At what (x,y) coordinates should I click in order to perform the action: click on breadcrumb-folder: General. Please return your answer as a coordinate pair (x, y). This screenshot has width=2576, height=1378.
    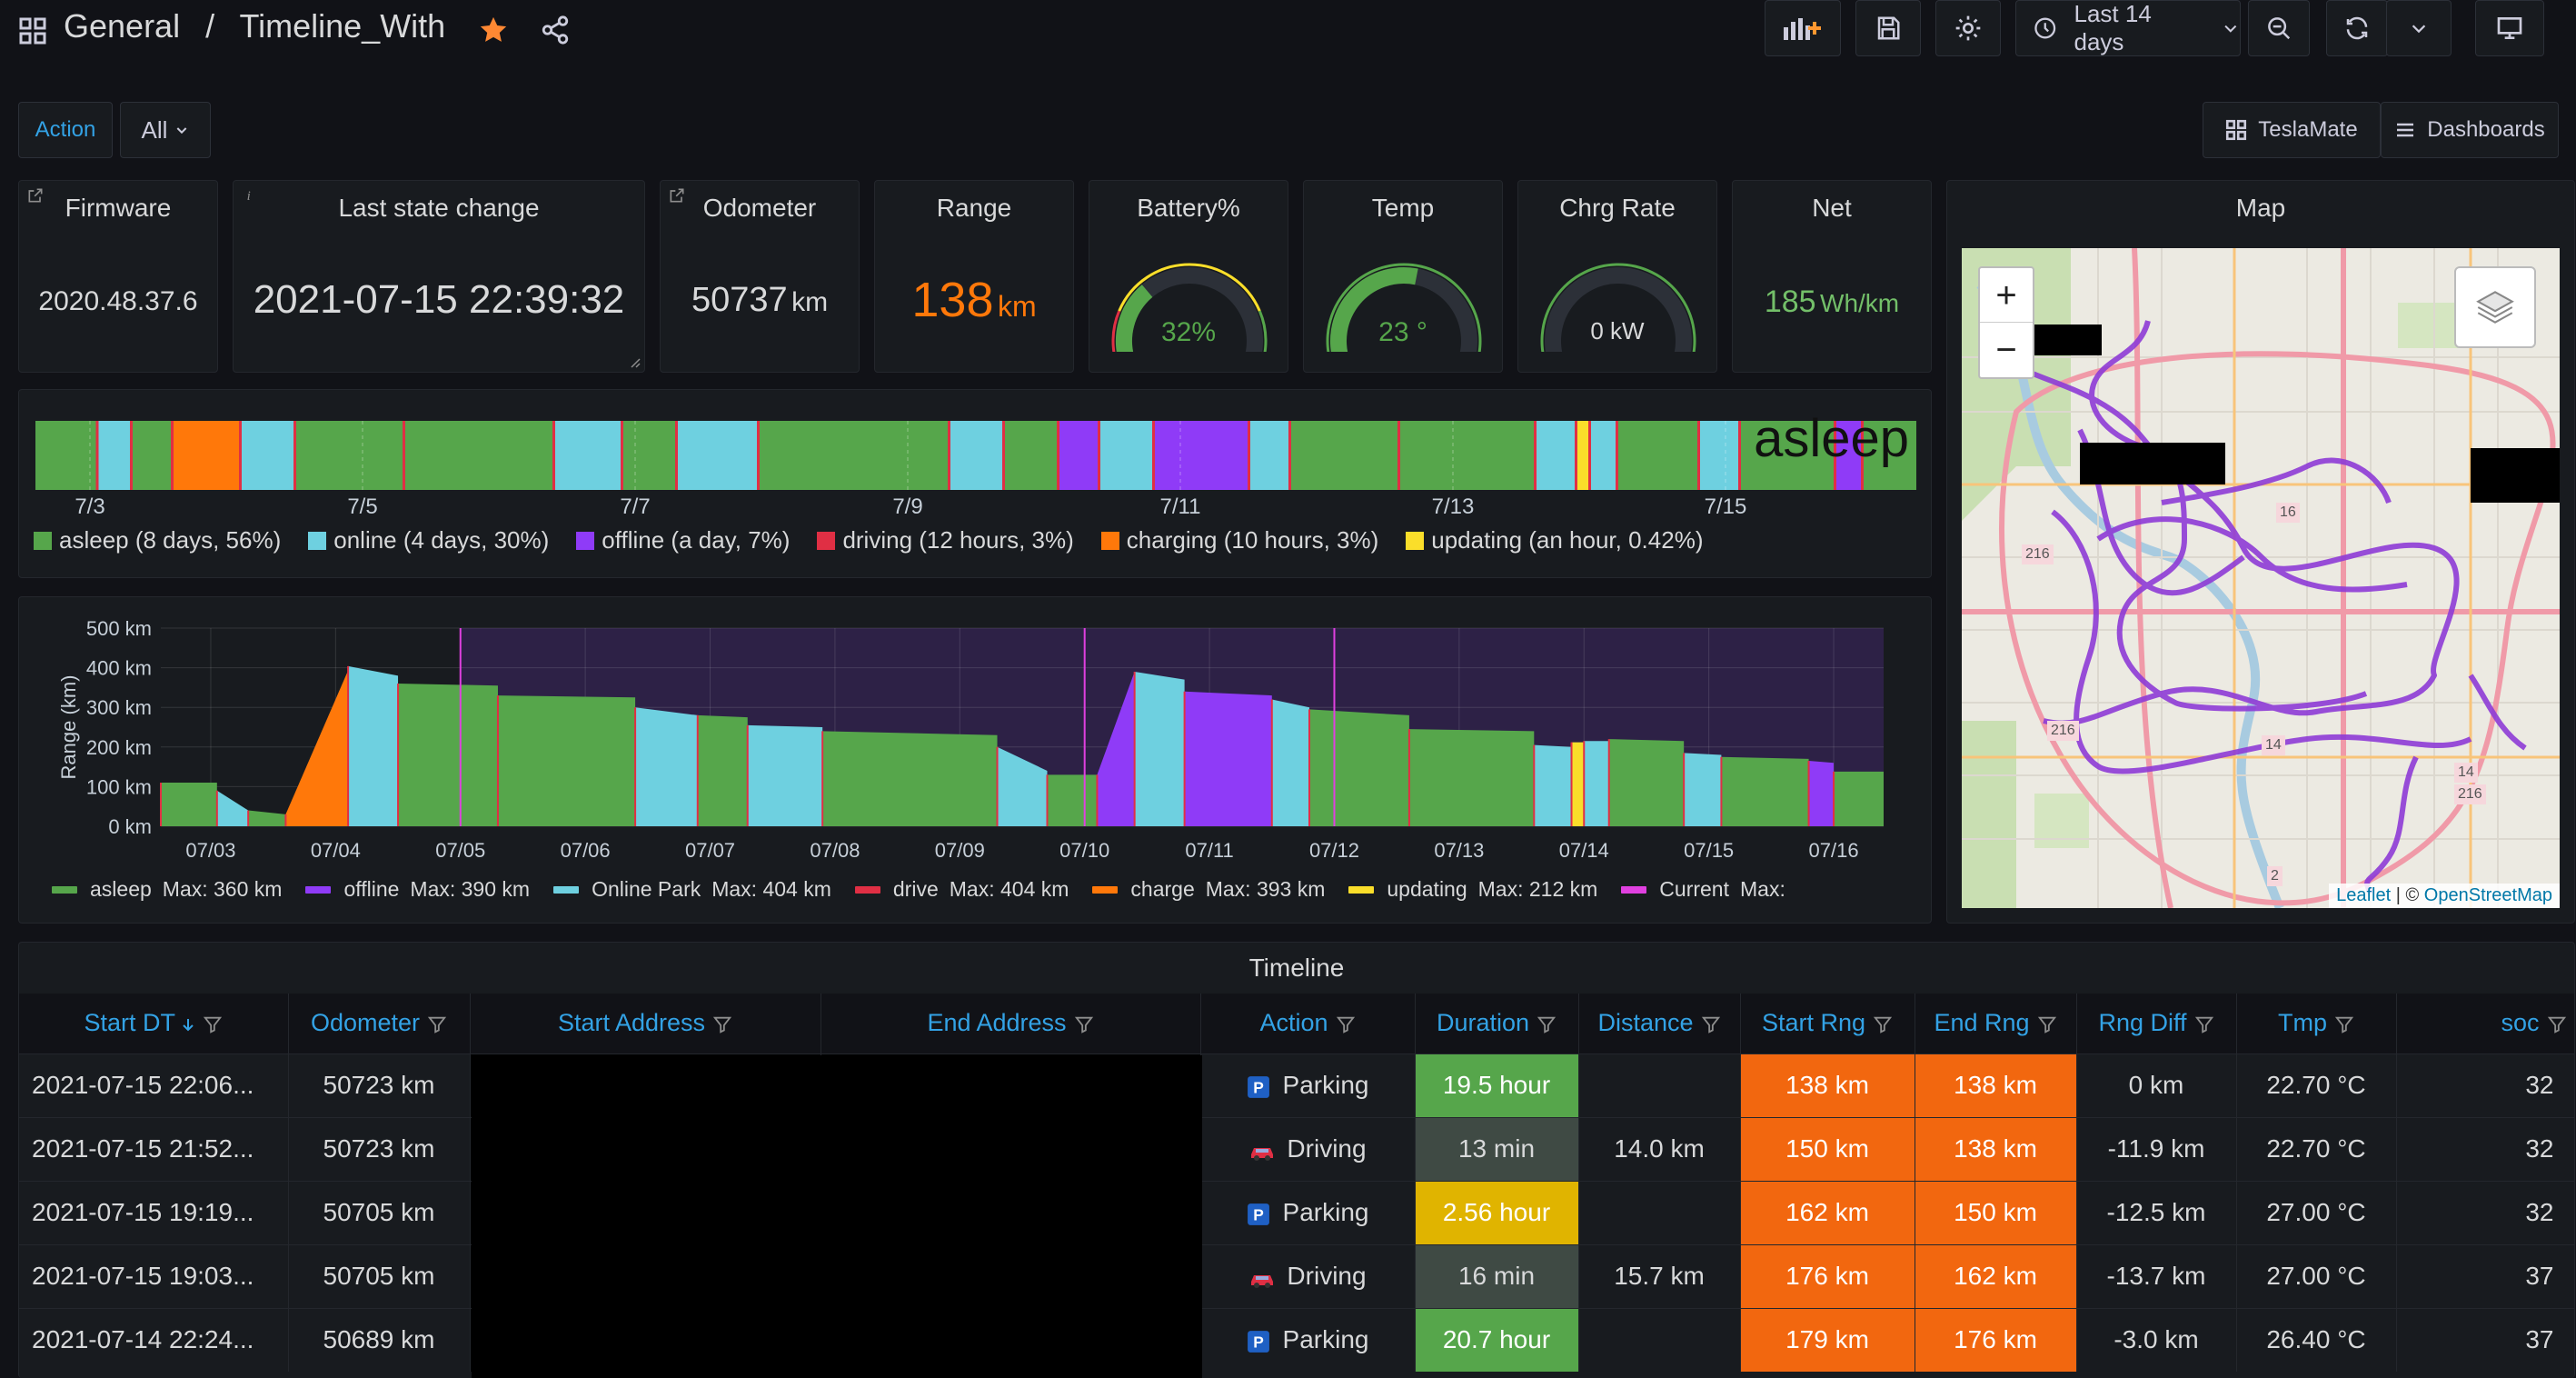
    Looking at the image, I should click on (123, 26).